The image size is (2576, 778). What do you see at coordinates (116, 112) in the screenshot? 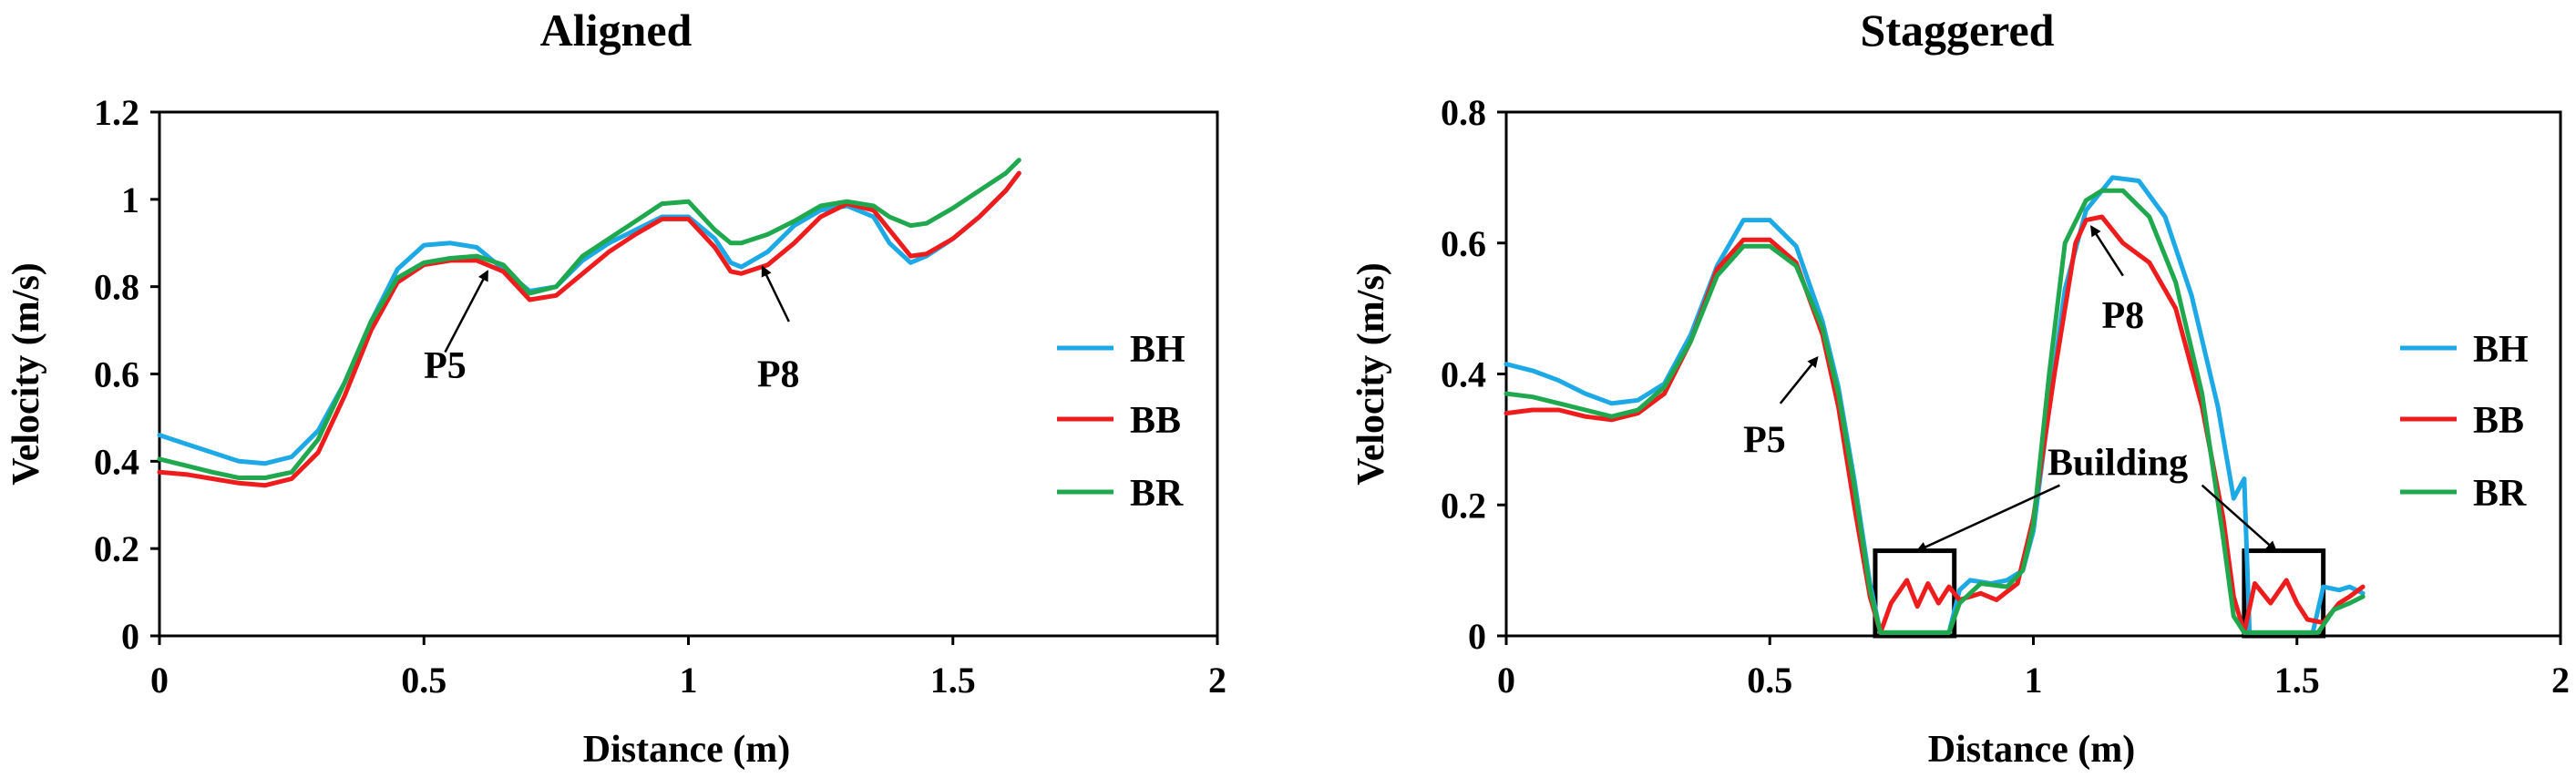
I see `y-tick-label: 1.2` at bounding box center [116, 112].